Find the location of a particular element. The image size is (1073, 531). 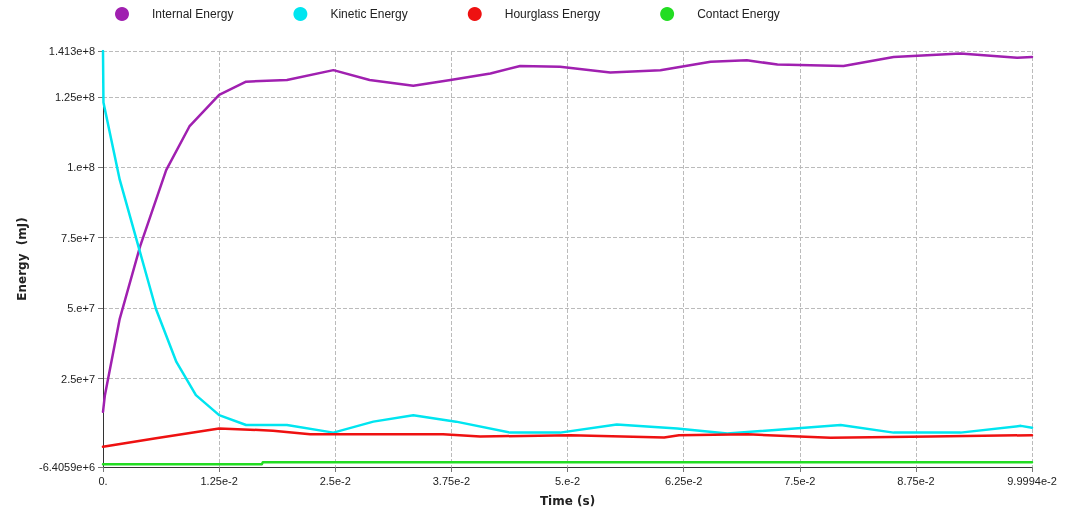

x-tick-label: 2.5e-2 is located at coordinates (335, 480).